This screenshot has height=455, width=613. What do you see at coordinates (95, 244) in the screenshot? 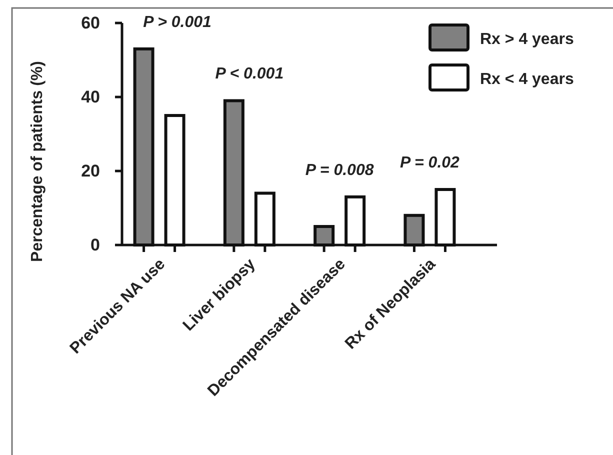
I see `y-tick-label: 0` at bounding box center [95, 244].